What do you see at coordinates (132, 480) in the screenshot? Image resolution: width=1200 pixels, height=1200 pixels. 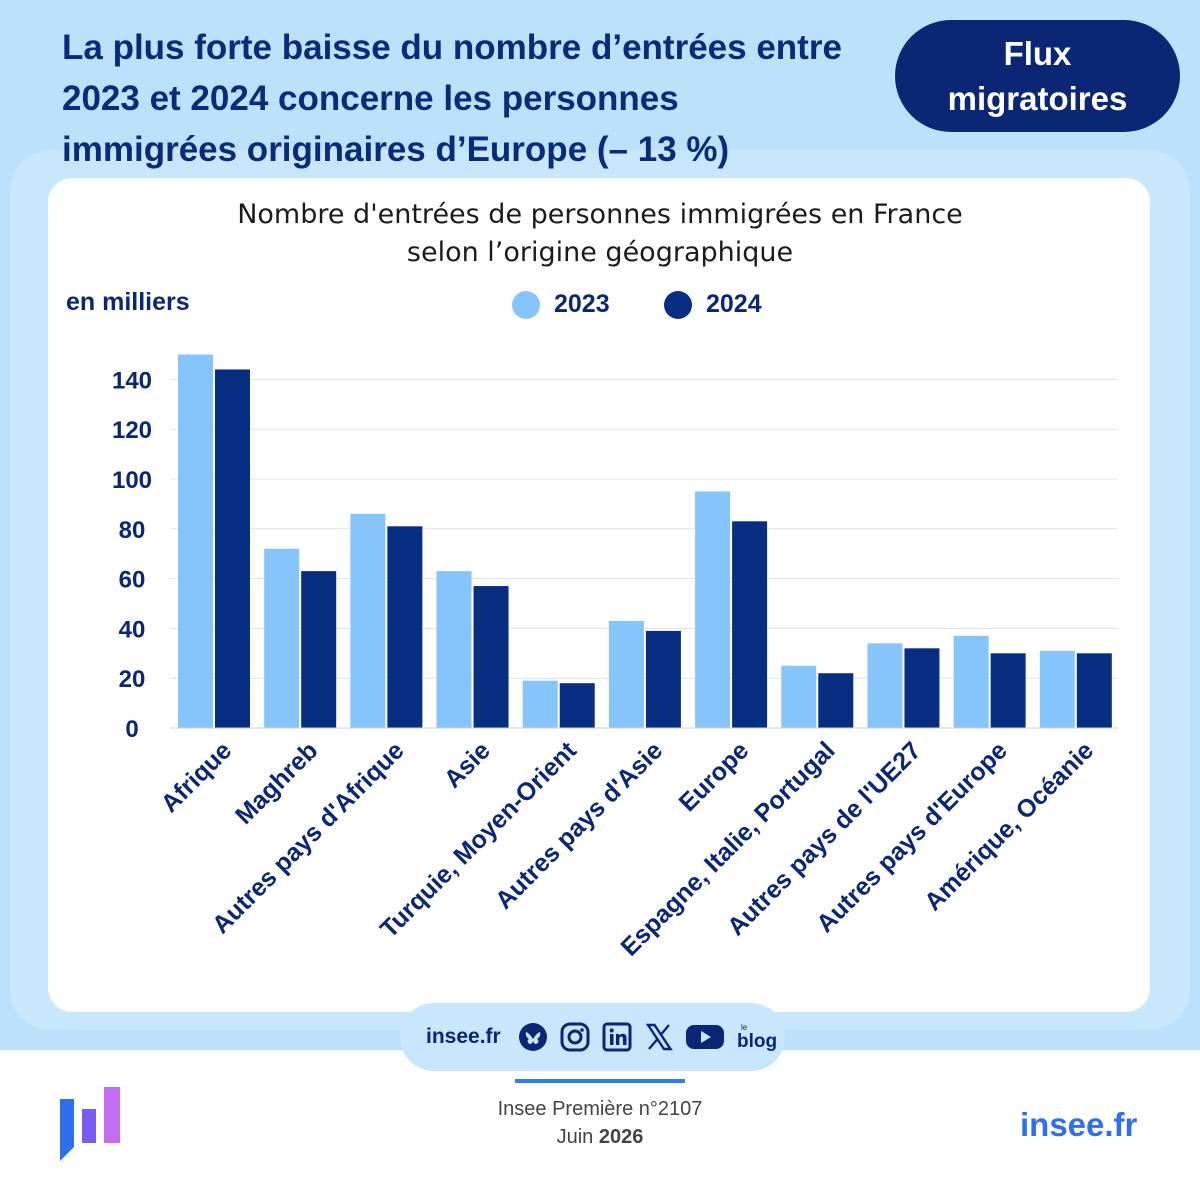 I see `y-tick-label: 100` at bounding box center [132, 480].